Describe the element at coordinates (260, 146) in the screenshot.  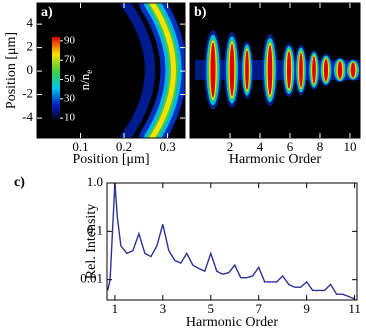
I see `x-tick-label: 4` at that location.